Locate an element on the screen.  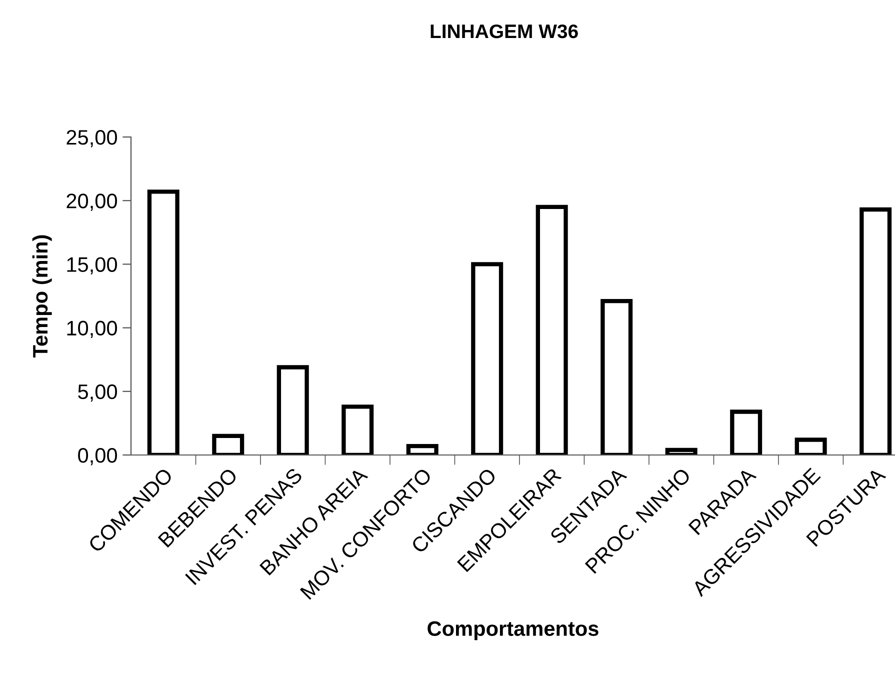
x-axis-title: Comportamentos is located at coordinates (513, 630).